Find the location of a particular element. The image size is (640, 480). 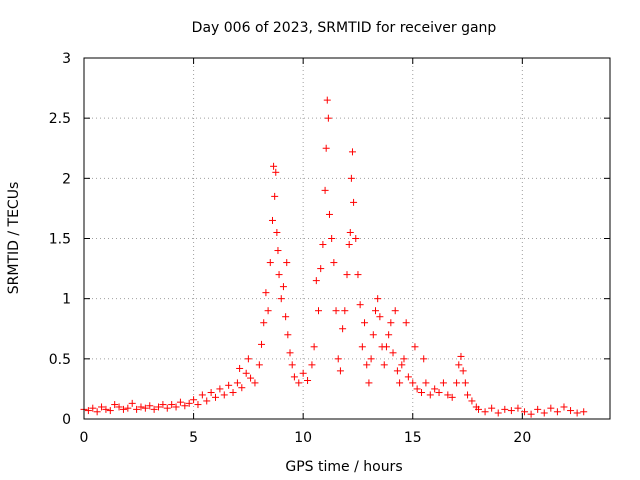

x-tick-label: 5 is located at coordinates (193, 438).